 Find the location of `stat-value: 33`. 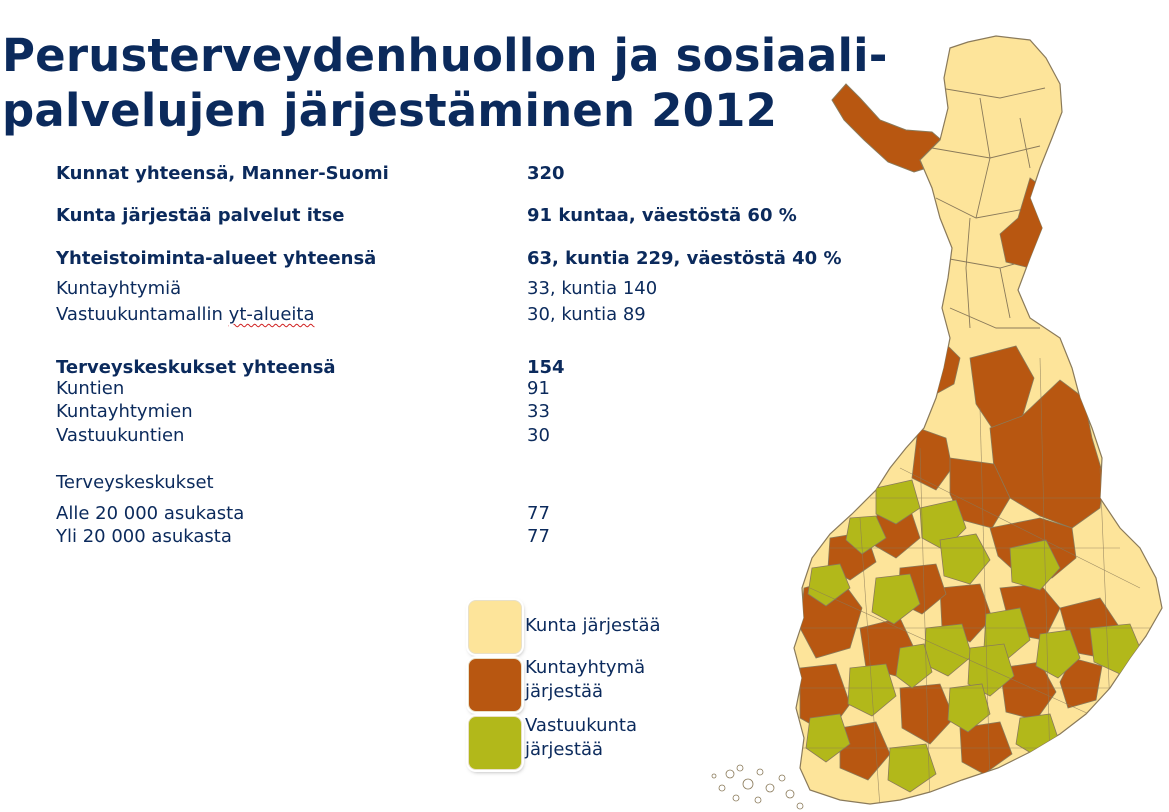

stat-value: 33 is located at coordinates (538, 411).